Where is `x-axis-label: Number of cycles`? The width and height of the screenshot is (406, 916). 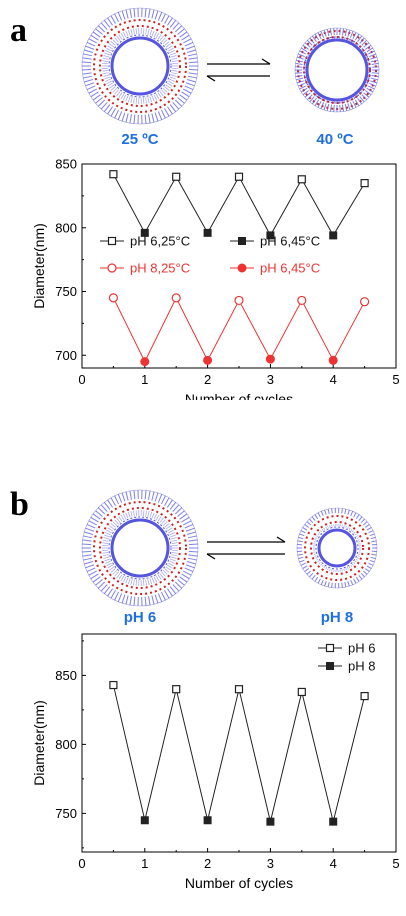 x-axis-label: Number of cycles is located at coordinates (239, 883).